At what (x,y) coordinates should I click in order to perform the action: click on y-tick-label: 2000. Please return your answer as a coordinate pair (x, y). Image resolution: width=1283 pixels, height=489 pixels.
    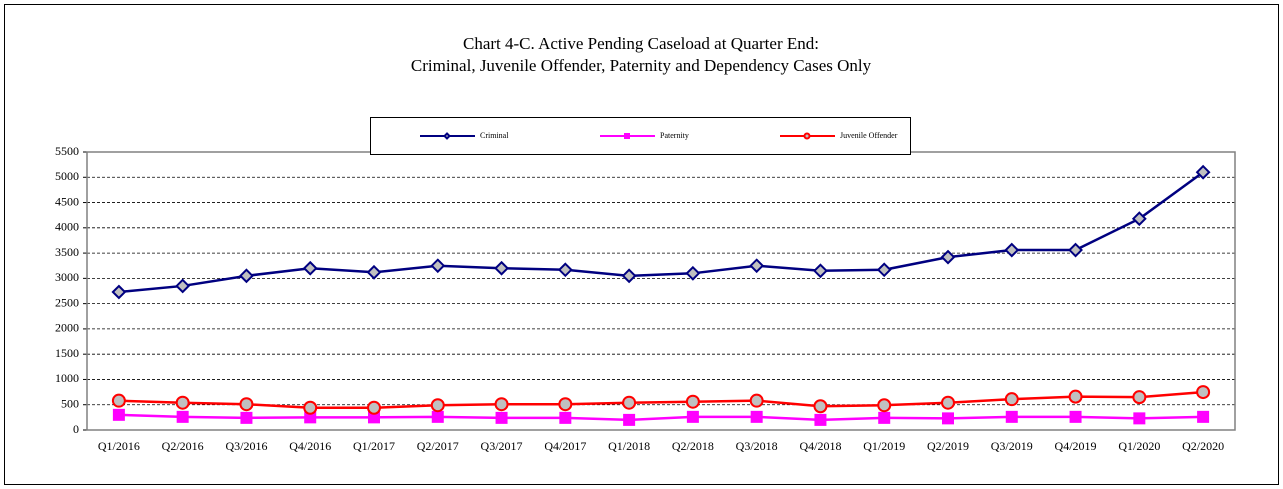
    Looking at the image, I should click on (67, 328).